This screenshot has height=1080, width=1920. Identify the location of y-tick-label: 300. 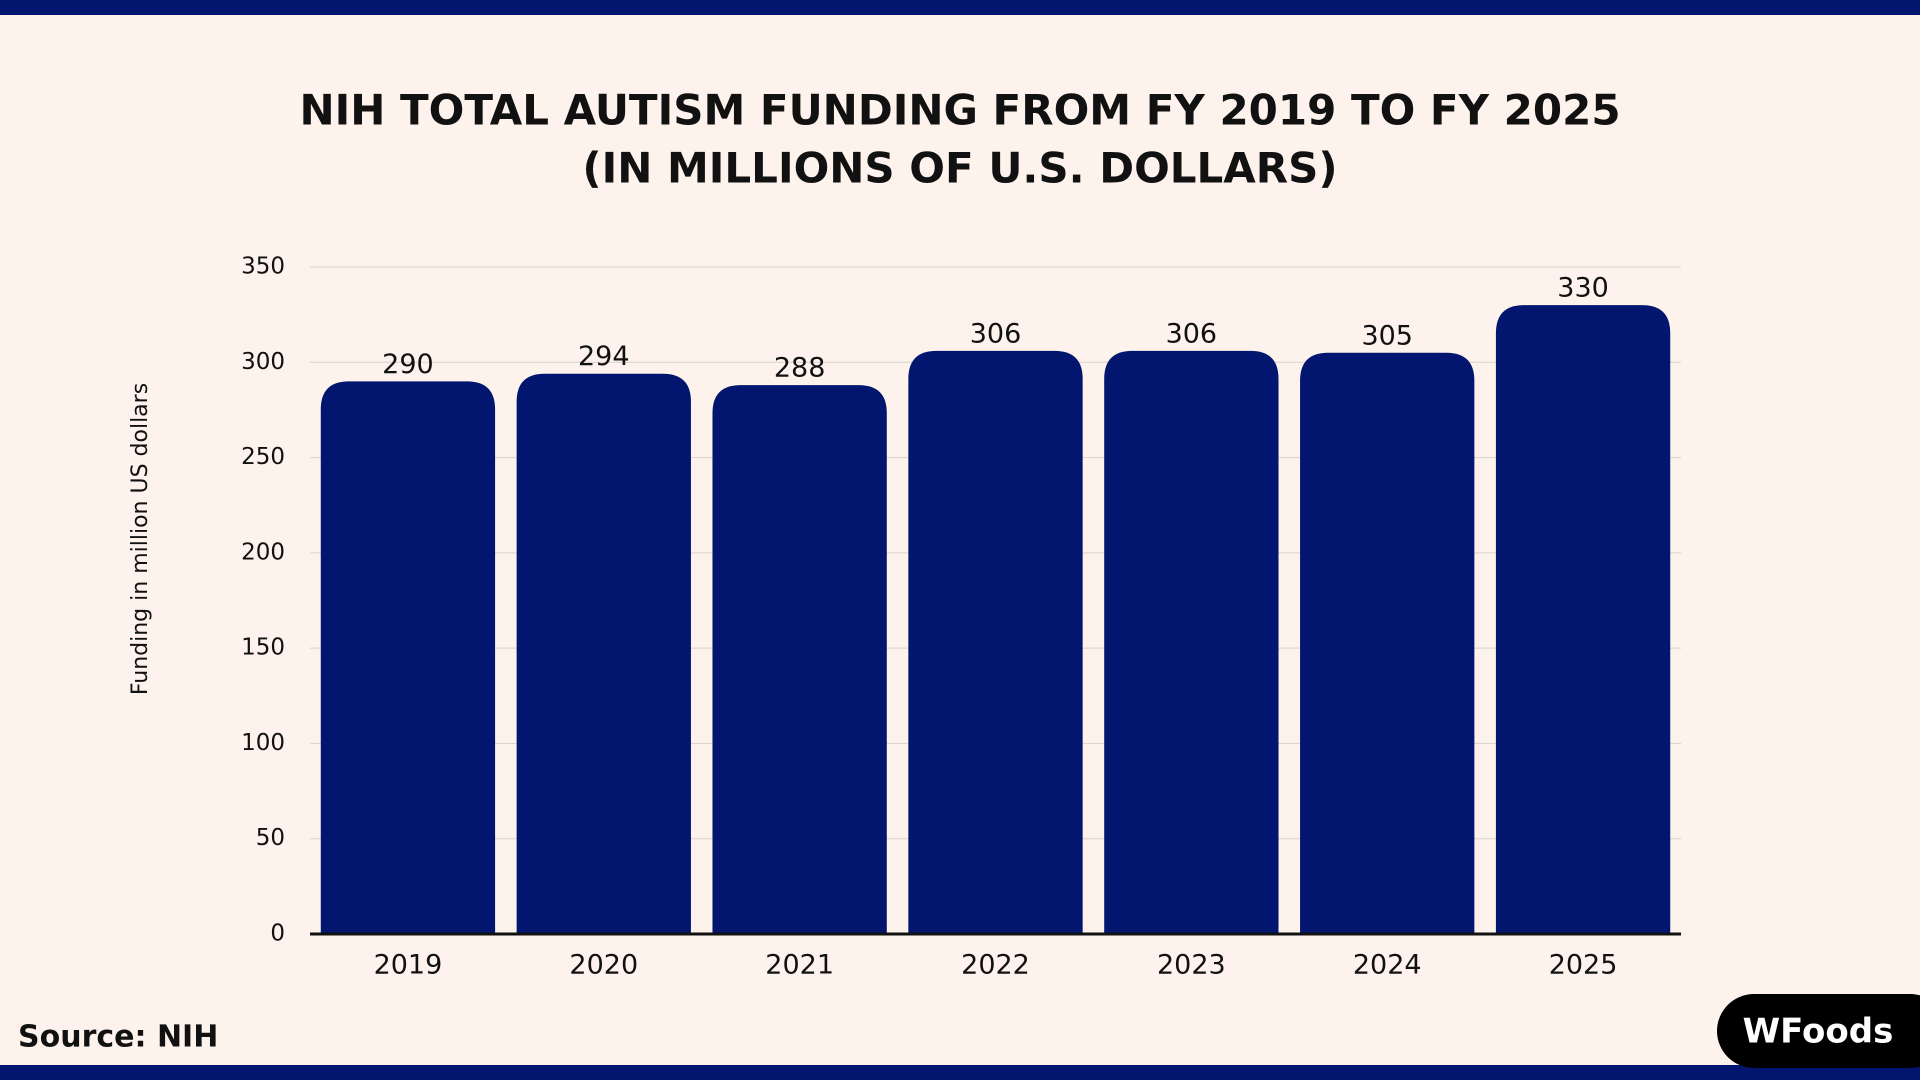
(263, 362).